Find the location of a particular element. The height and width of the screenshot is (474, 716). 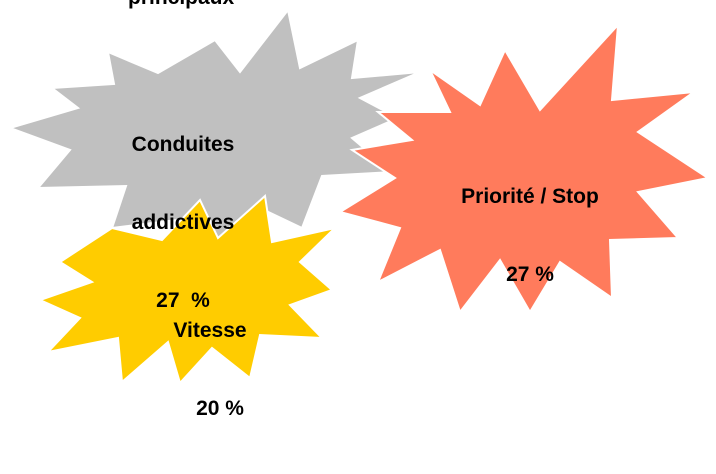

cropped-heading-fragment: principaux is located at coordinates (181, 5).